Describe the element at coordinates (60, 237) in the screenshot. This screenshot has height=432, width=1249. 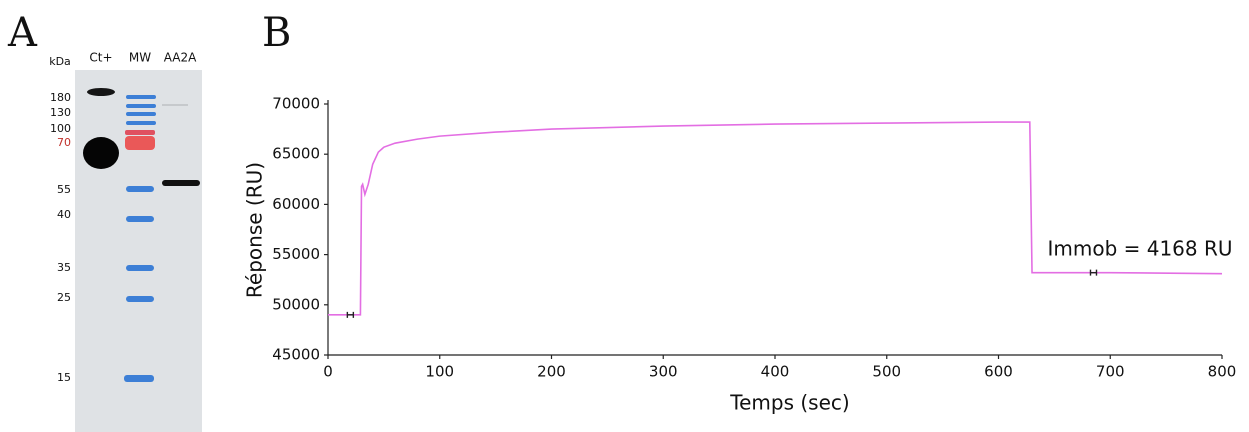
I see `ladder-labels: 180 130 100 70 55 40 35 25 15` at that location.